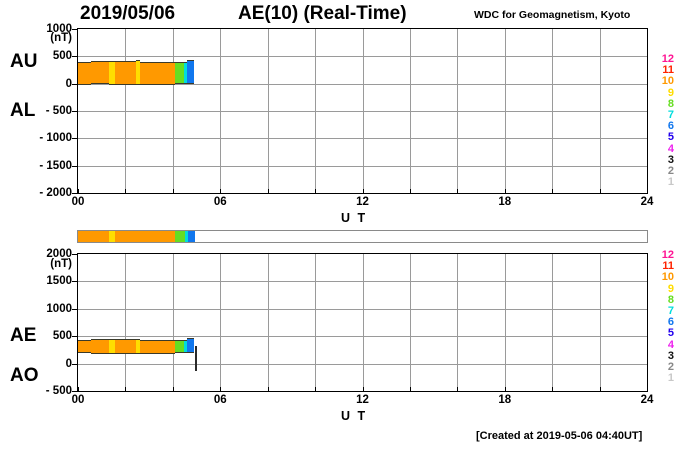 This screenshot has height=450, width=700. What do you see at coordinates (23, 110) in the screenshot?
I see `panel-al-label: AL` at bounding box center [23, 110].